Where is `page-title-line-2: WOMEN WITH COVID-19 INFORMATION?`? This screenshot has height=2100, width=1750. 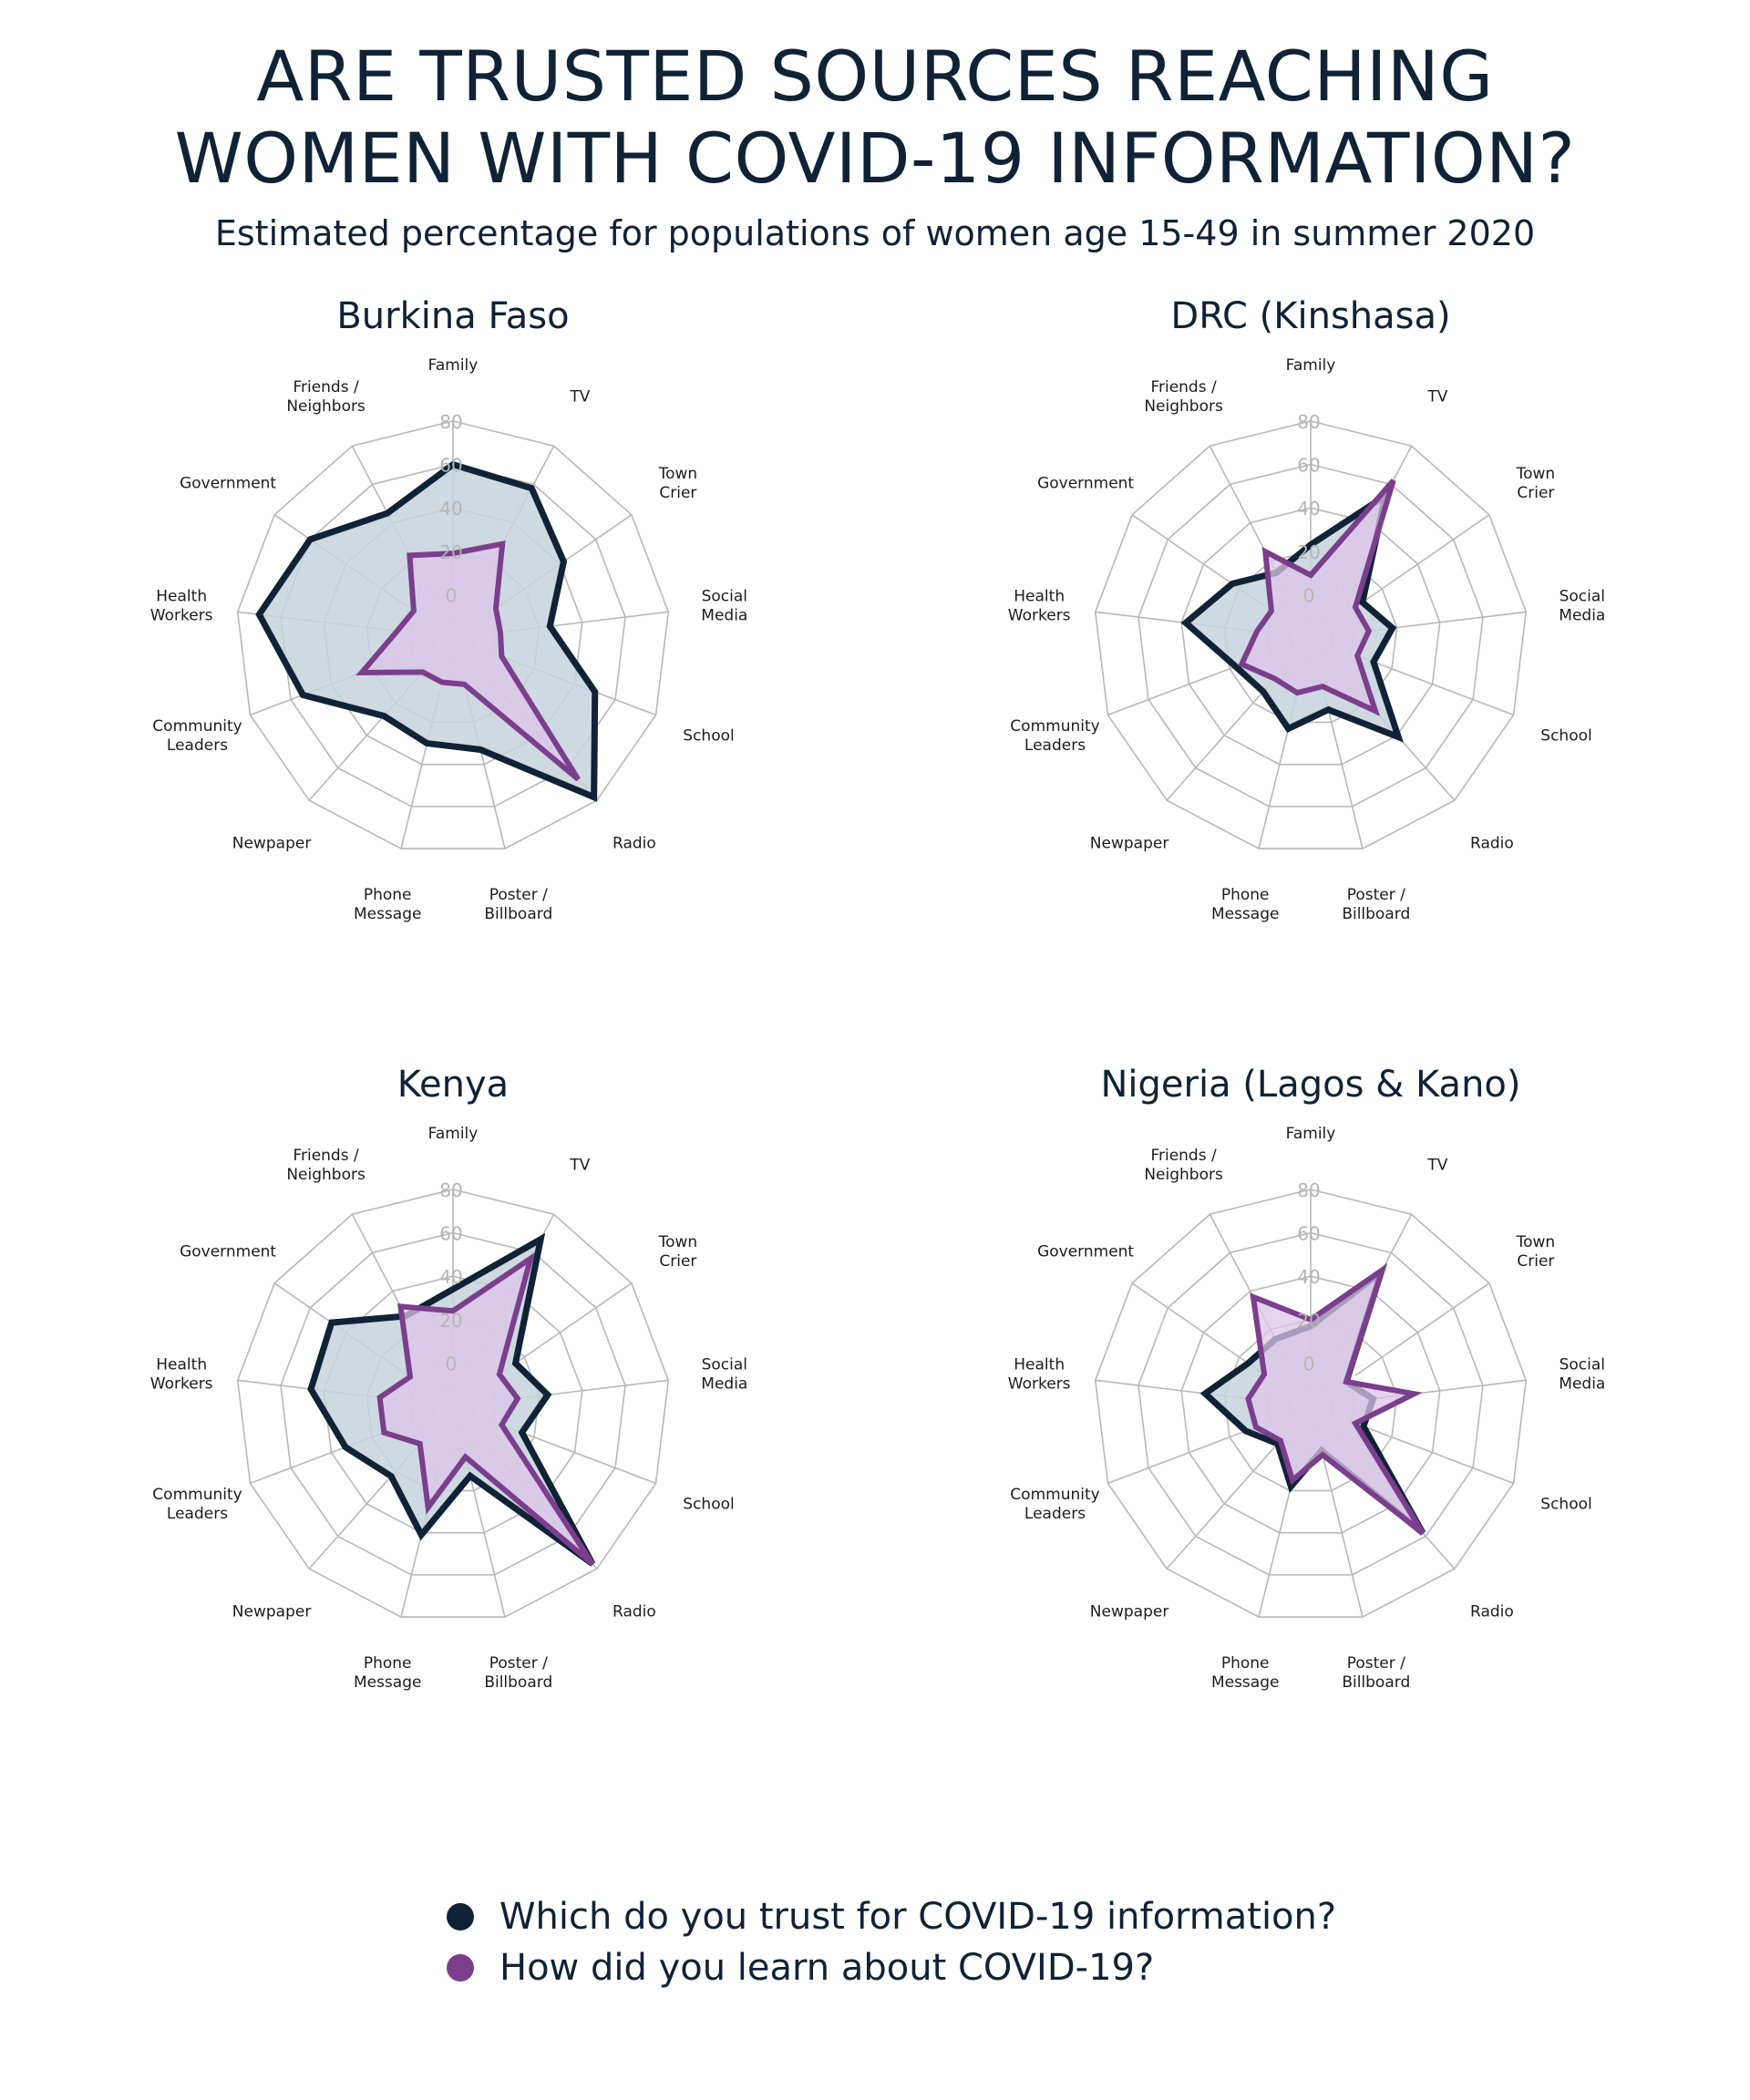 page-title-line-2: WOMEN WITH COVID-19 INFORMATION? is located at coordinates (875, 158).